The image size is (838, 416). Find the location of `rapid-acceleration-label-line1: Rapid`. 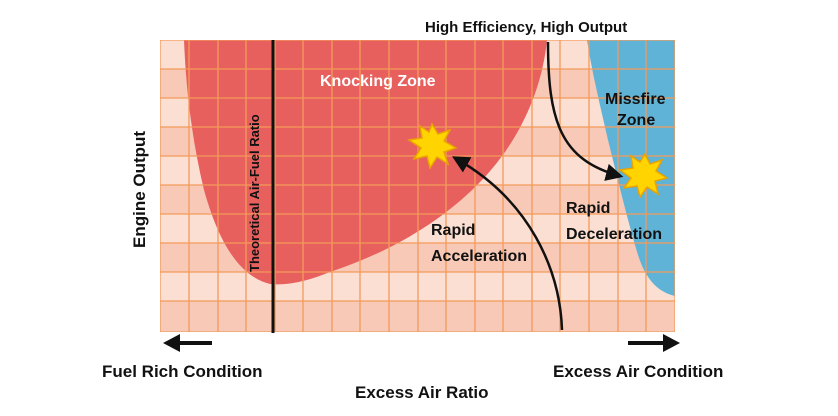

rapid-acceleration-label-line1: Rapid is located at coordinates (453, 230).